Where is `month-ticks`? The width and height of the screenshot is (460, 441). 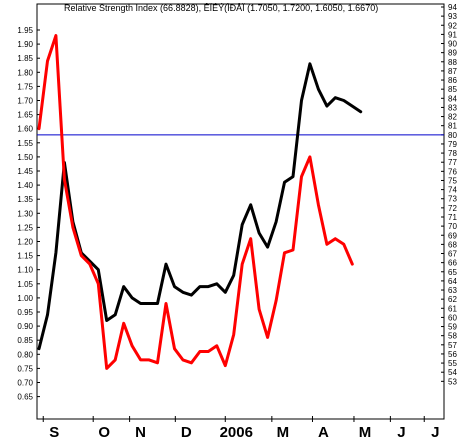
month-ticks is located at coordinates (233, 419).